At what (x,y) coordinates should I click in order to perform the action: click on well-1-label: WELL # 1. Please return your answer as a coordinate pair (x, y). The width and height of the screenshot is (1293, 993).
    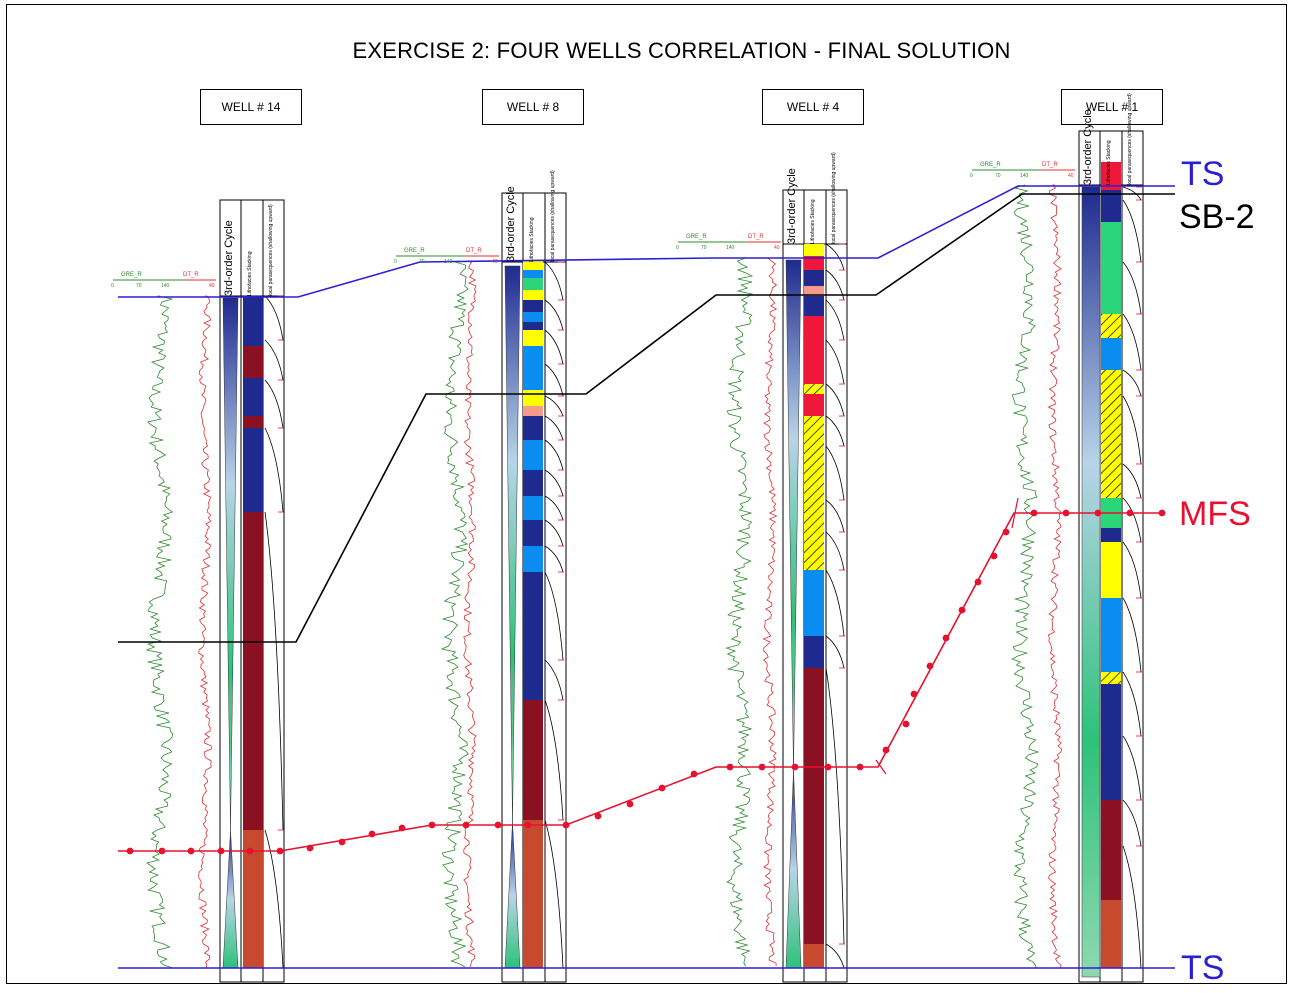
    Looking at the image, I should click on (1112, 107).